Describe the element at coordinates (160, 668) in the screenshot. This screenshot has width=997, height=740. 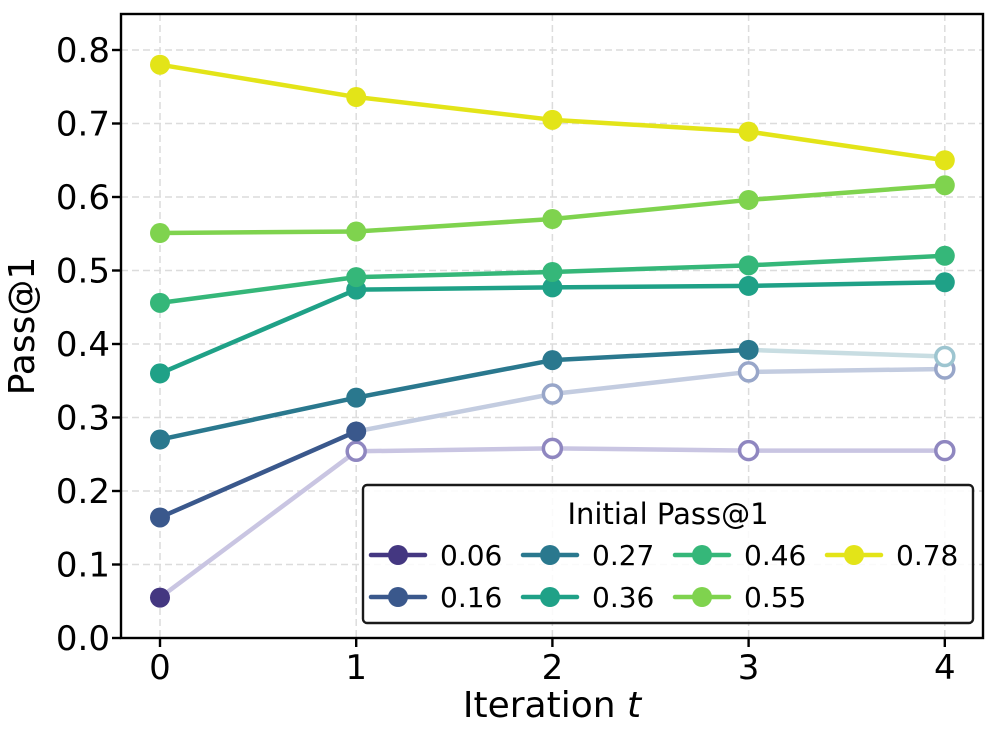
I see `x-tick-label: 0` at that location.